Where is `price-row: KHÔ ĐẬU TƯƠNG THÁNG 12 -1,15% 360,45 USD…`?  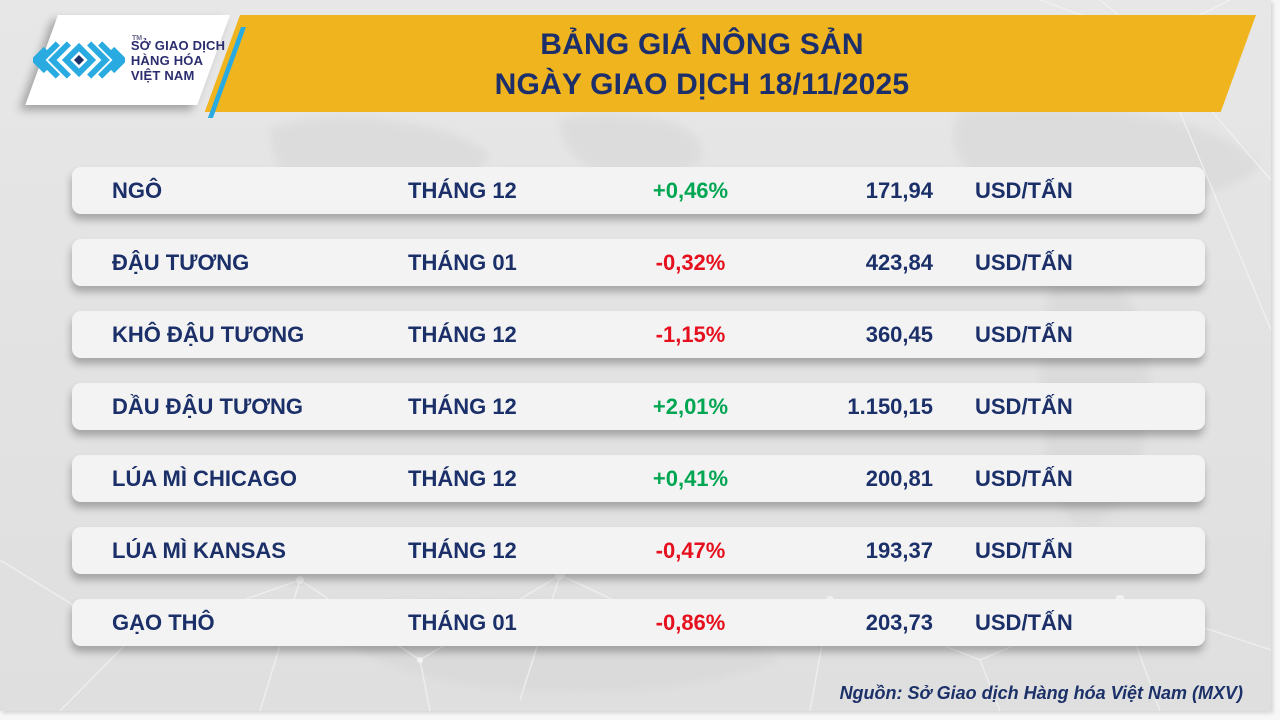 price-row: KHÔ ĐẬU TƯƠNG THÁNG 12 -1,15% 360,45 USD… is located at coordinates (638, 334).